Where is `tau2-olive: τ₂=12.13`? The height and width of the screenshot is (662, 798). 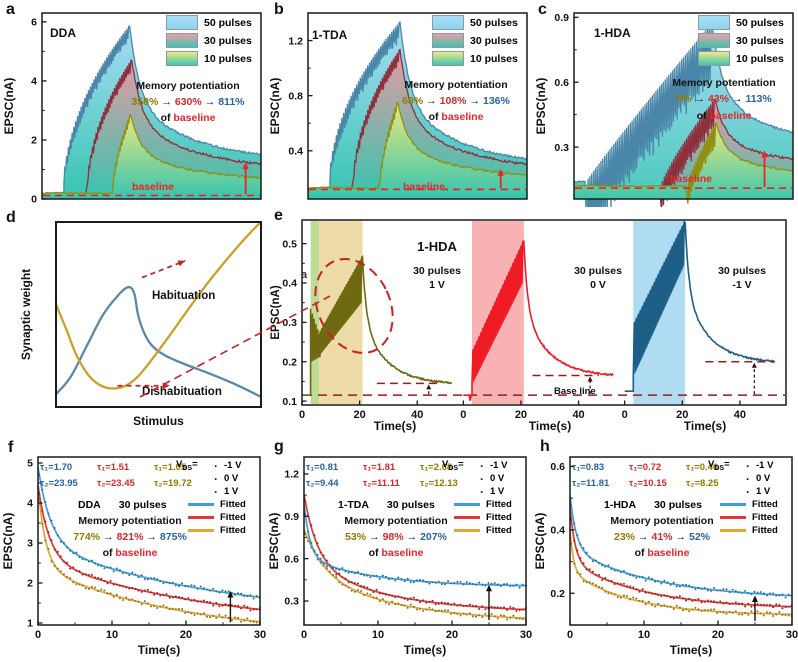 tau2-olive: τ₂=12.13 is located at coordinates (439, 483).